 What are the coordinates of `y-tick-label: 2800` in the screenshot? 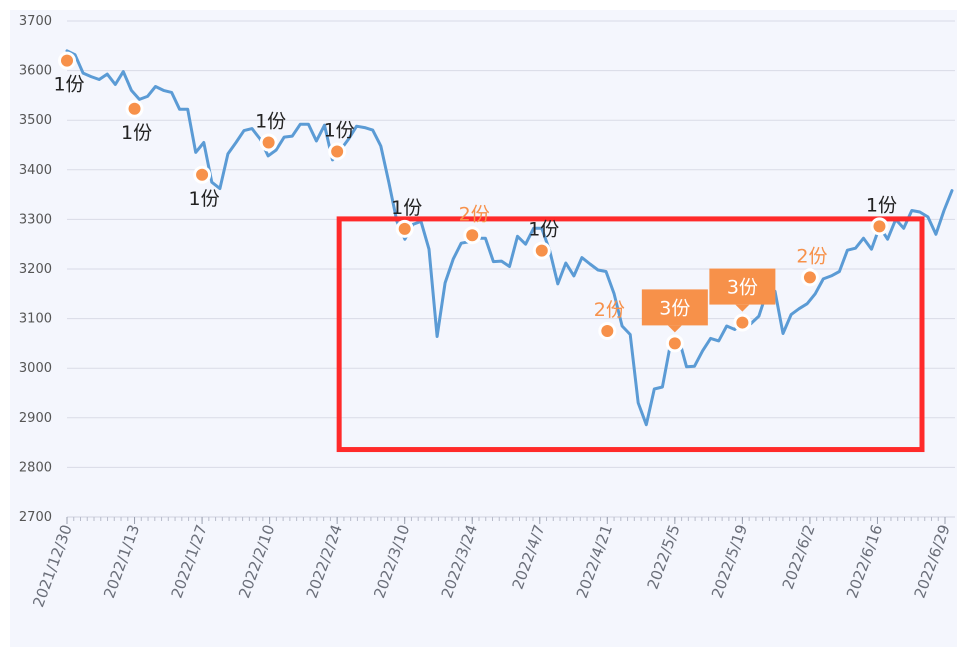 It's located at (35, 467).